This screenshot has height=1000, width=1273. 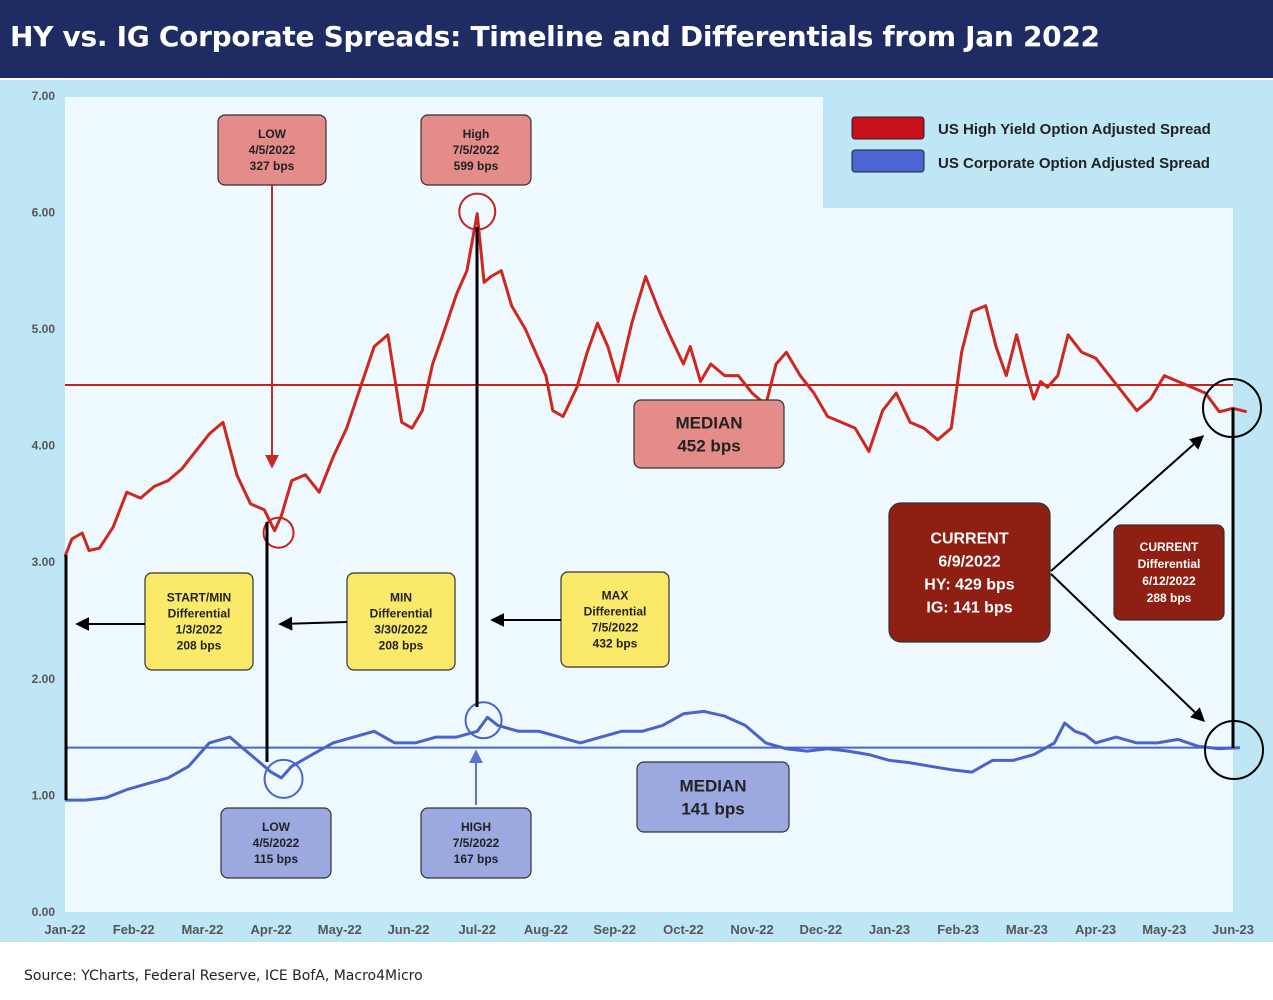 I want to click on legend-label-hy: US High Yield Option Adjusted Spread, so click(x=1074, y=129).